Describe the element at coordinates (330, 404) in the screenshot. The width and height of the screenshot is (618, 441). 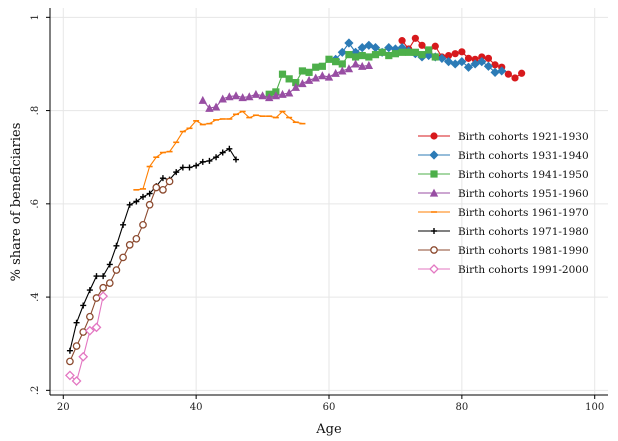
I see `x-ticks: 20 40 60 80 100` at that location.